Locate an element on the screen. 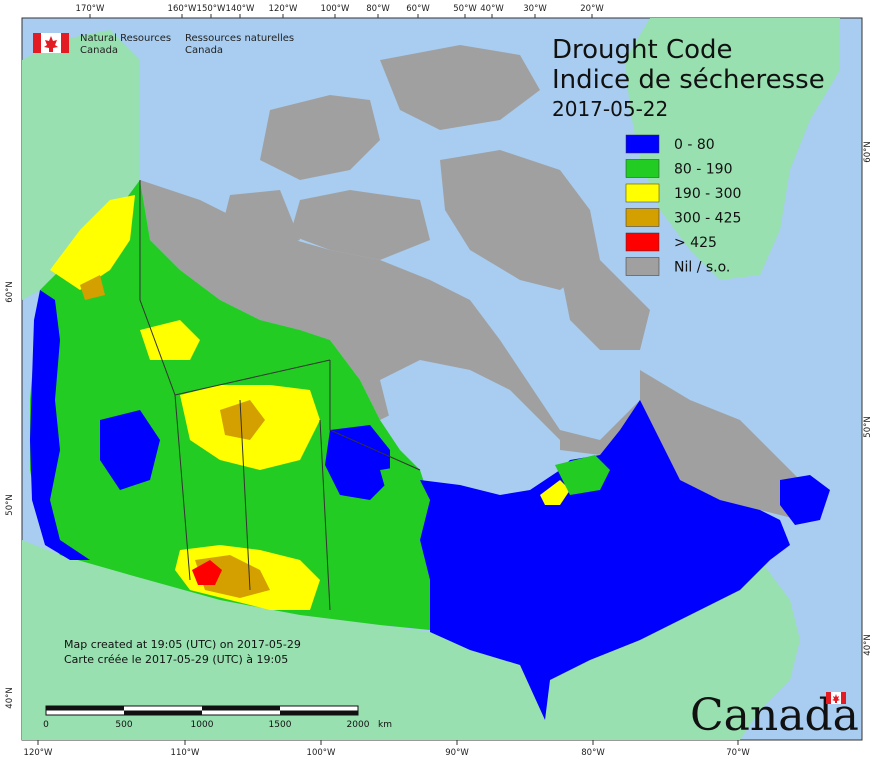  left-latitude-ticks: 60°N 50°N 40°N is located at coordinates (10, 494).